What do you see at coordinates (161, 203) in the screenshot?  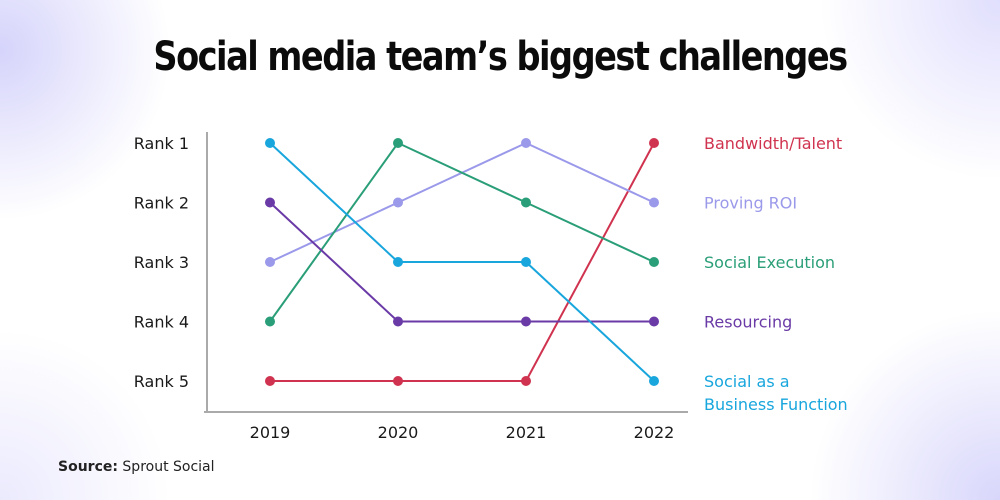 I see `y-tick-label: Rank 2` at bounding box center [161, 203].